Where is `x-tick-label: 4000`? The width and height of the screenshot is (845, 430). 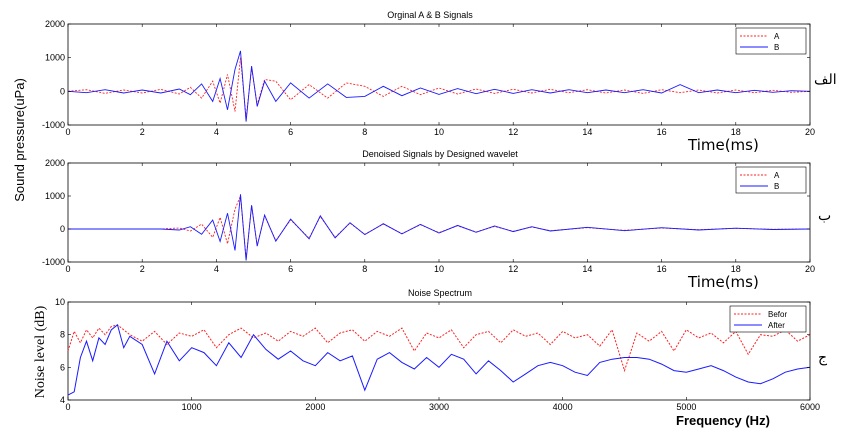
x-tick-label: 4000 is located at coordinates (563, 407).